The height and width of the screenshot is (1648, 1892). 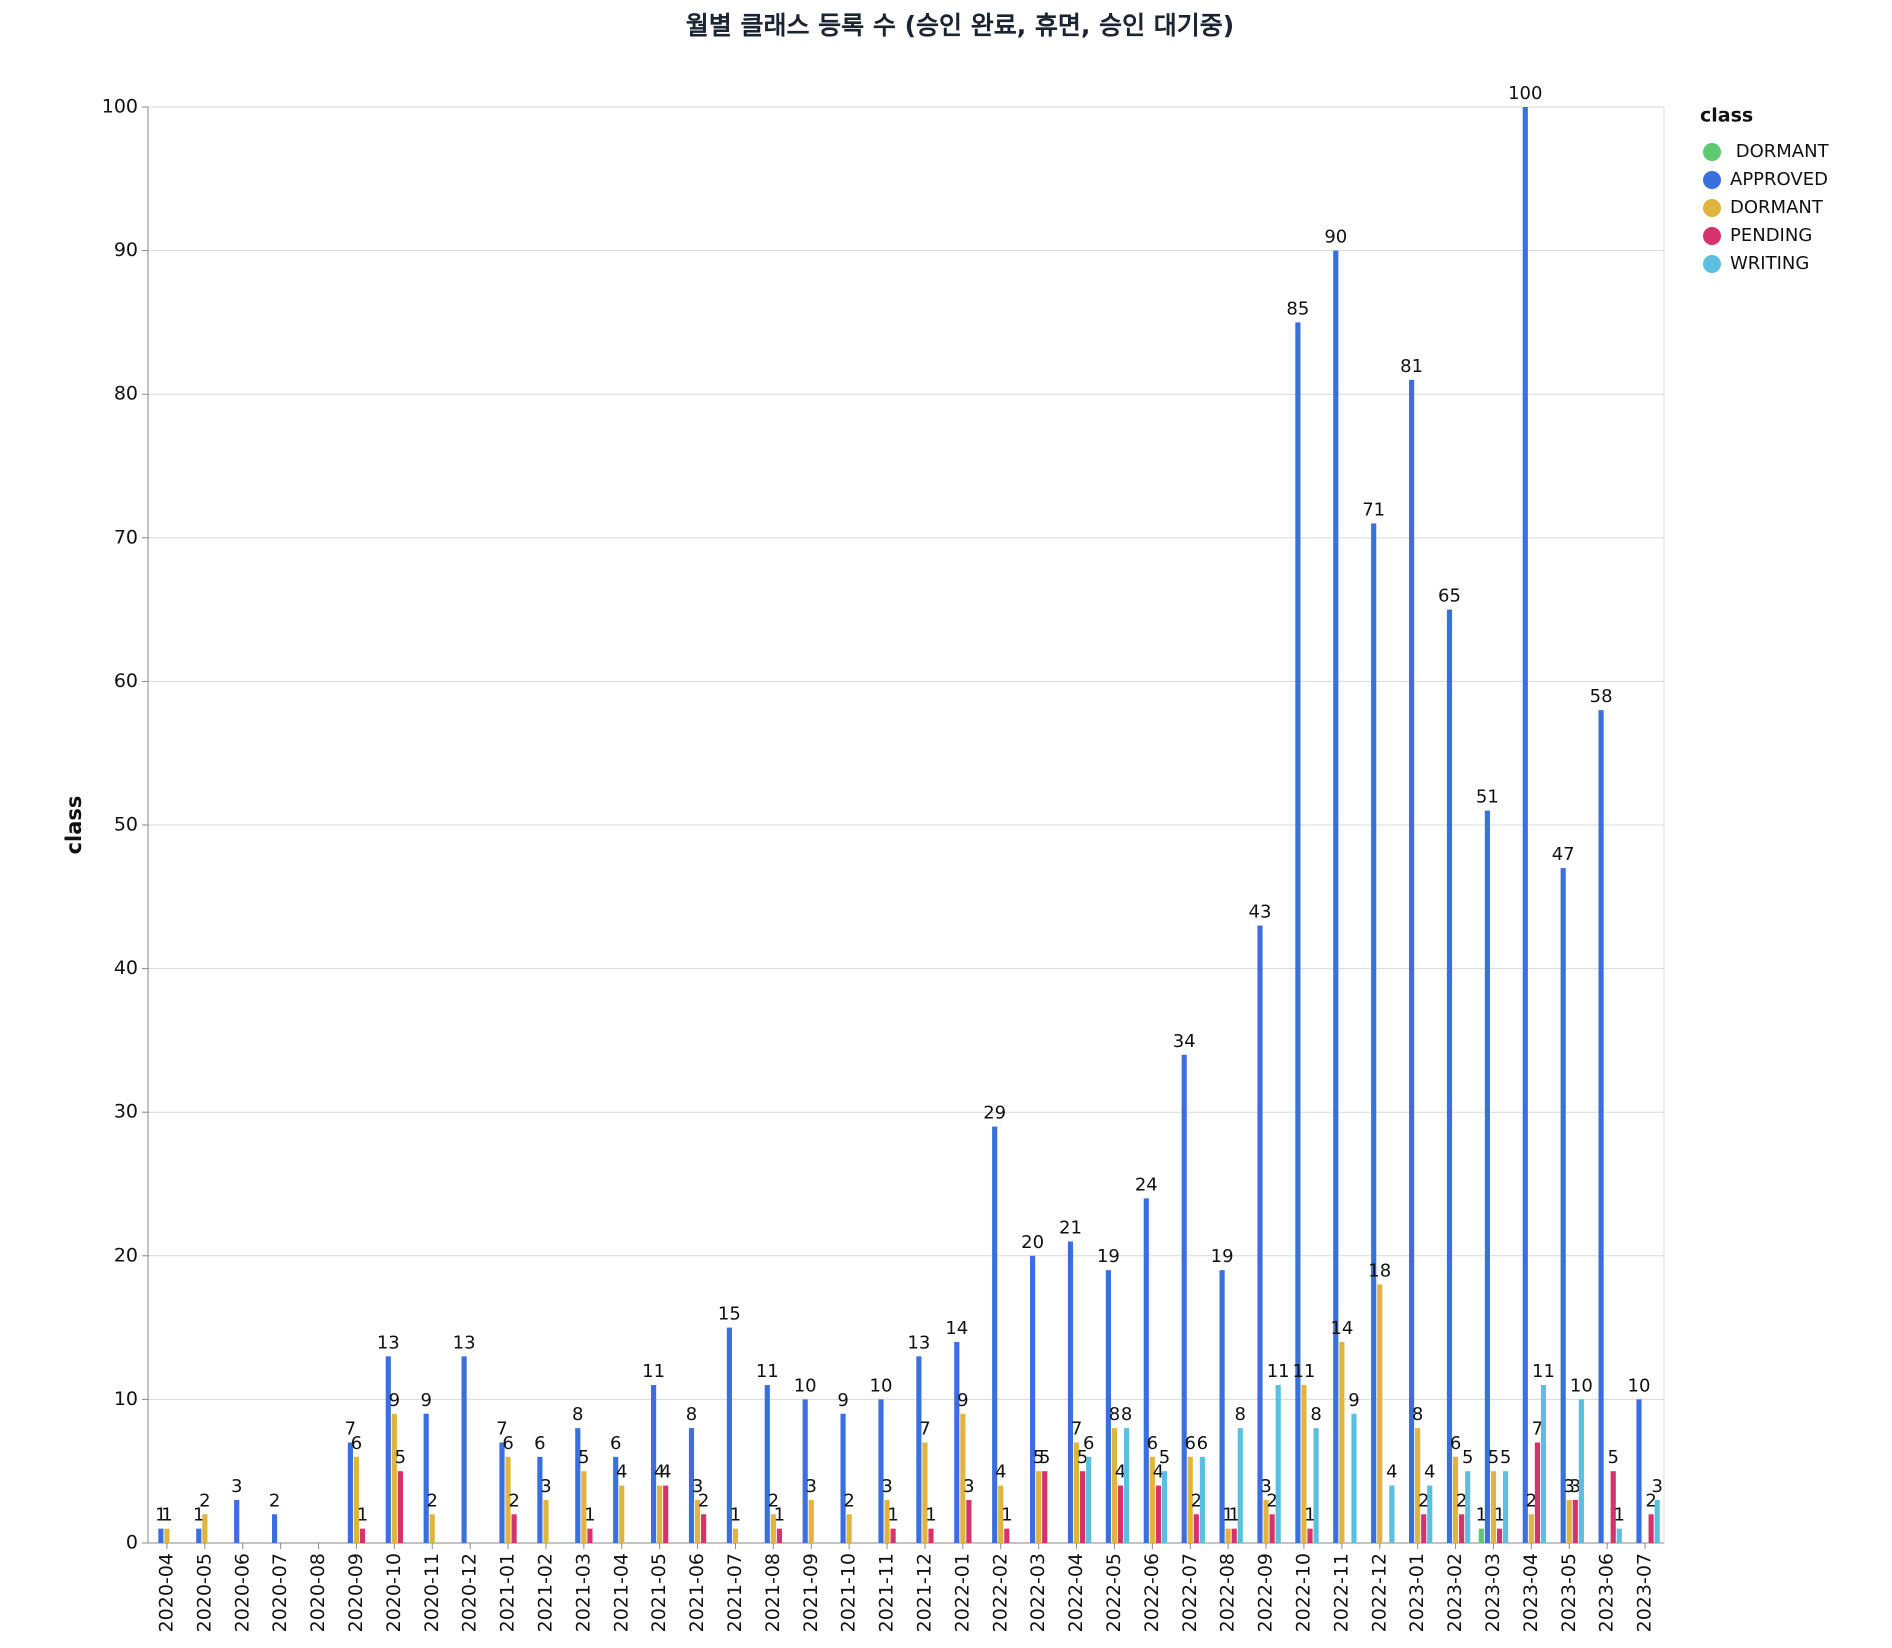 I want to click on x-tick-label: 2022-02, so click(x=1000, y=1592).